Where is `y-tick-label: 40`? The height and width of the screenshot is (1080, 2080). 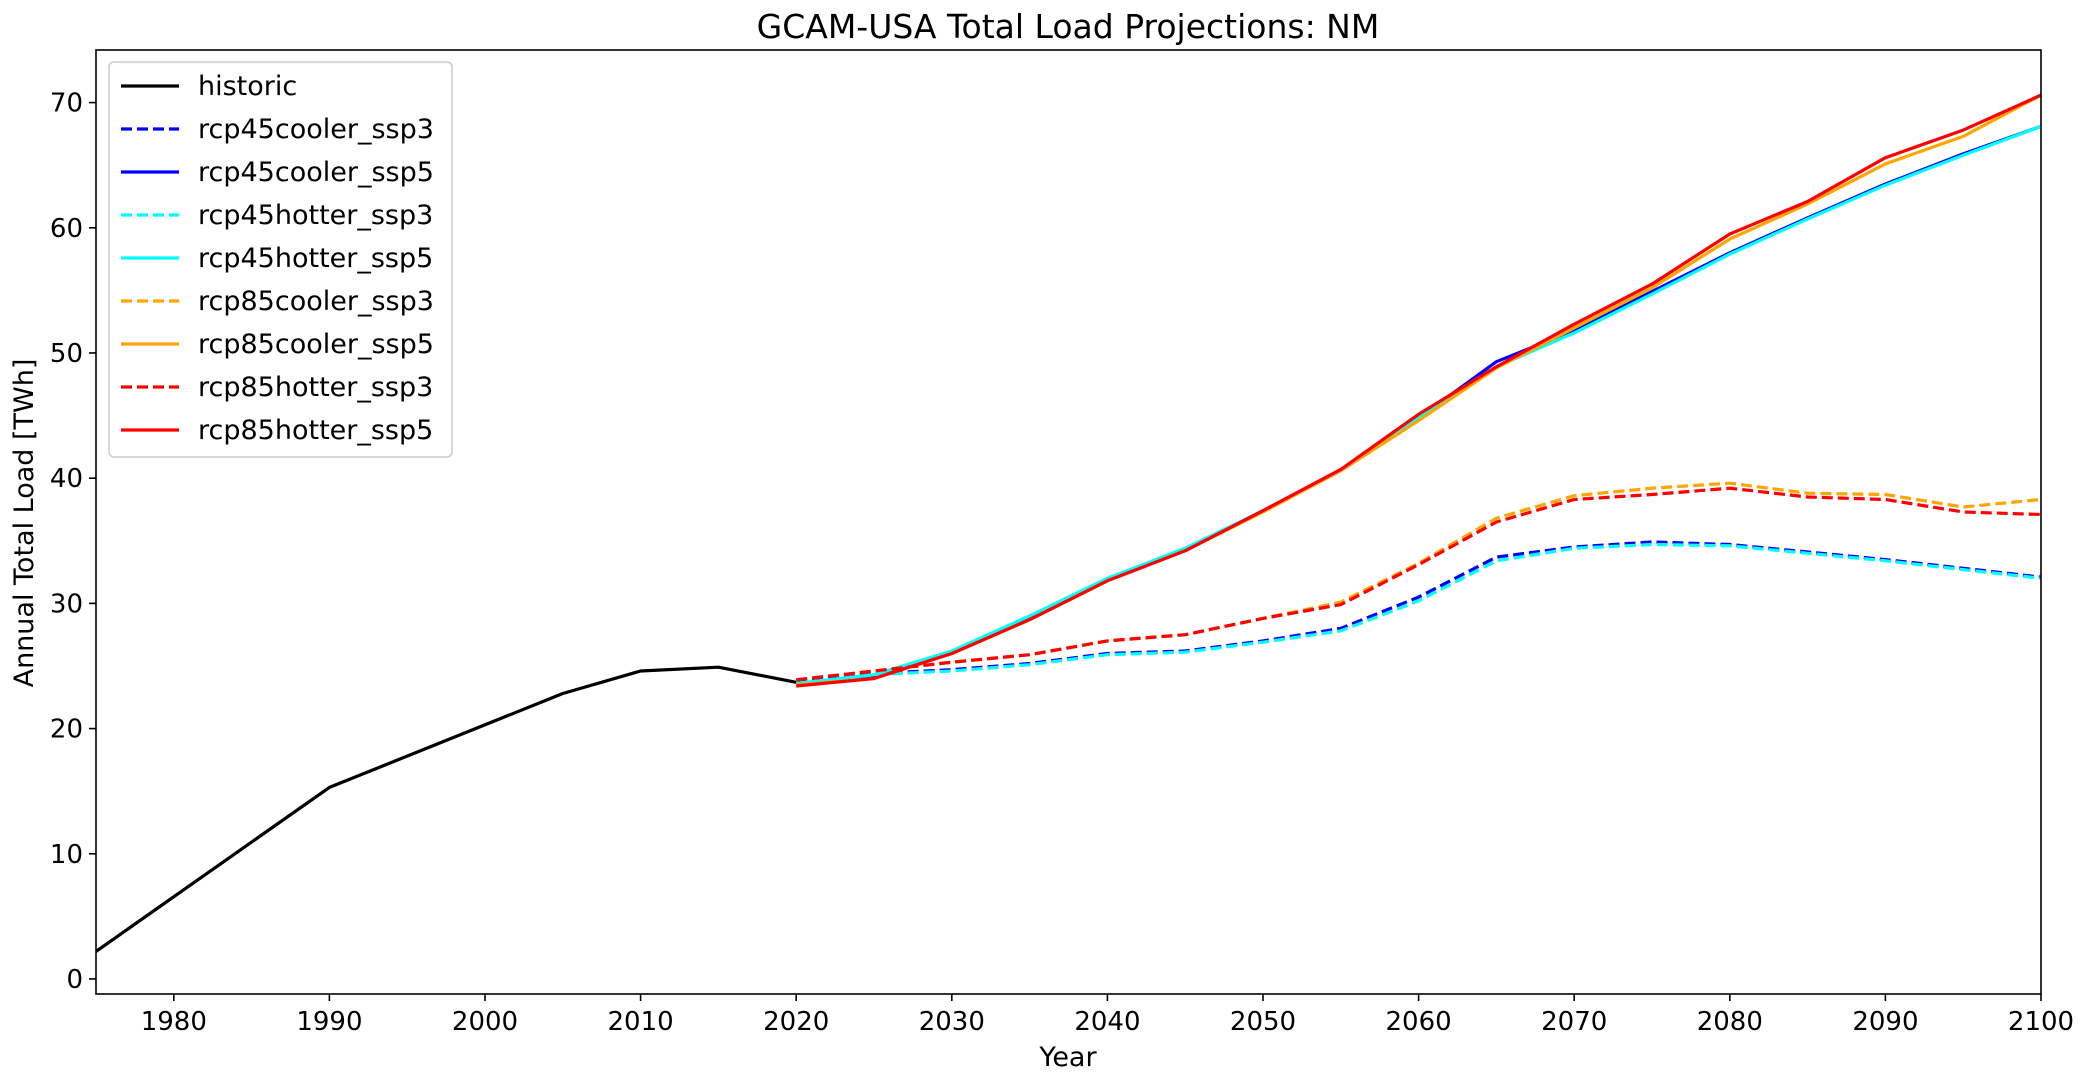 y-tick-label: 40 is located at coordinates (66, 479).